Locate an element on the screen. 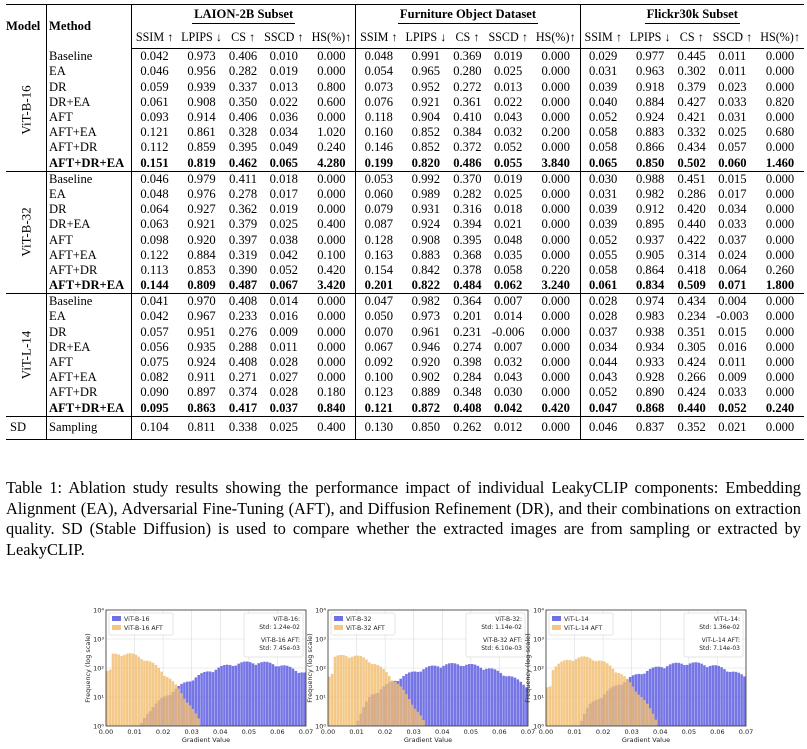 This screenshot has height=749, width=807. table-cell: 0.100 is located at coordinates (378, 377).